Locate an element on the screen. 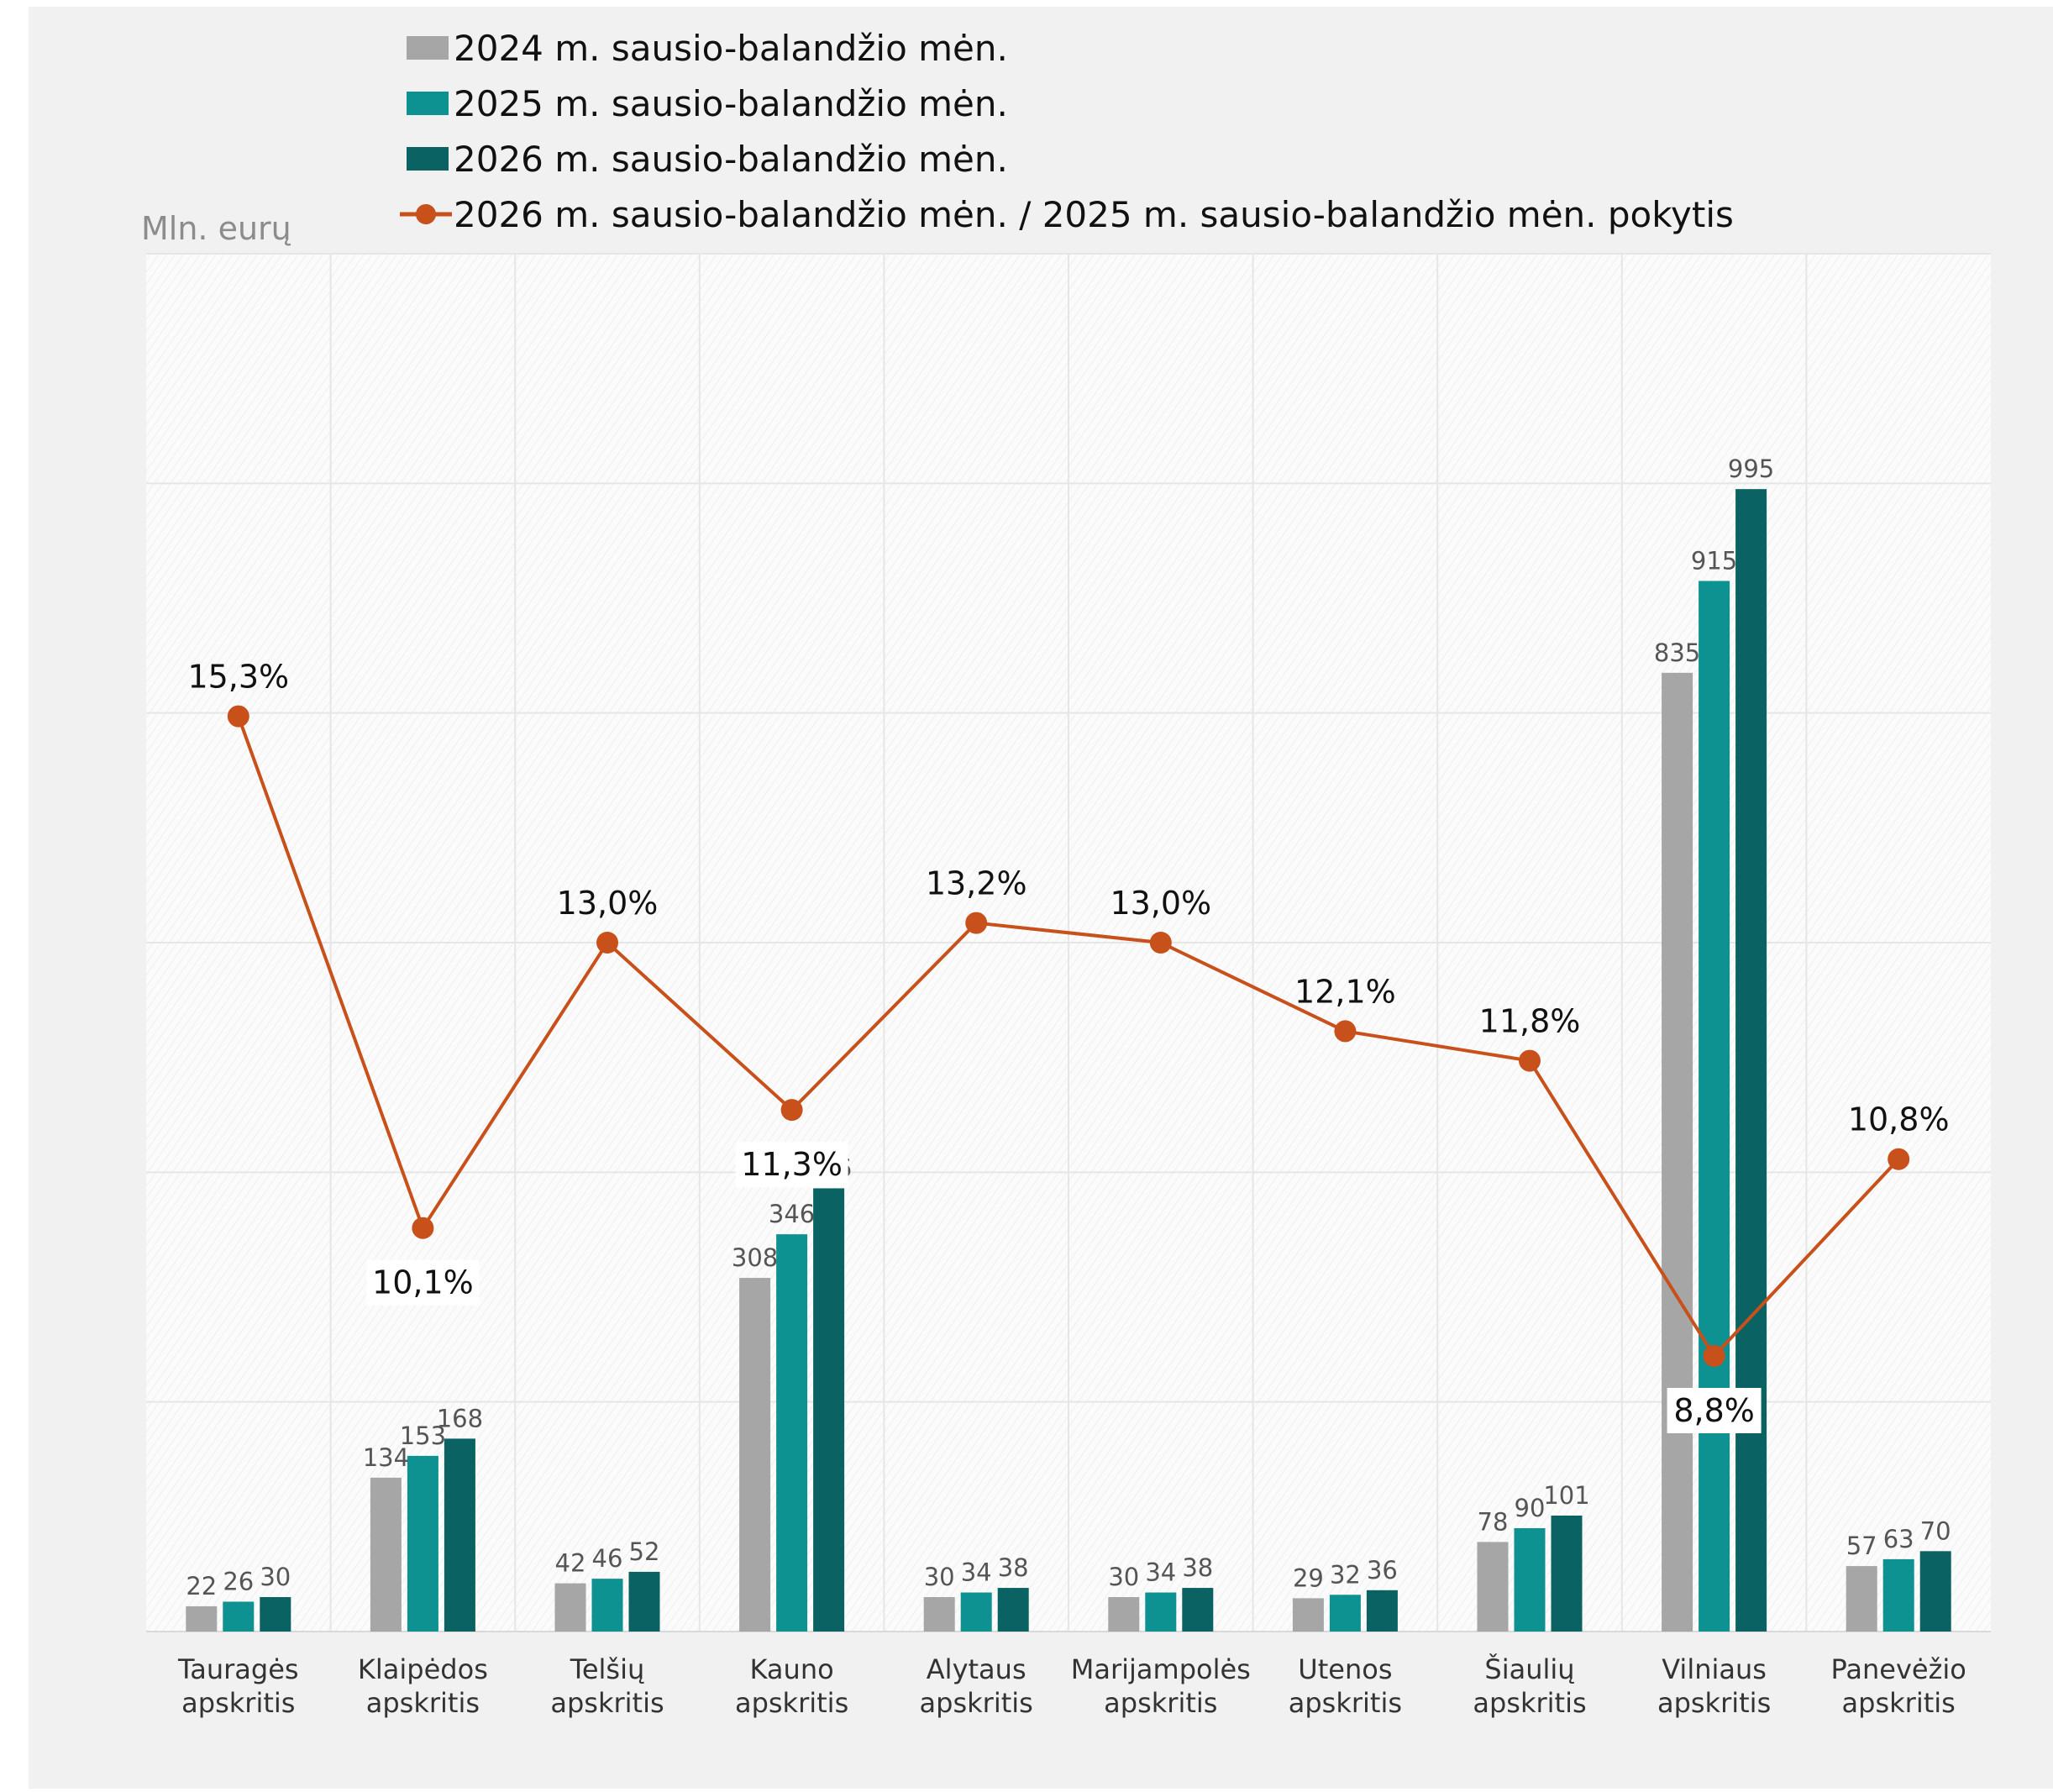  bar-value-label: 346 is located at coordinates (792, 1214).